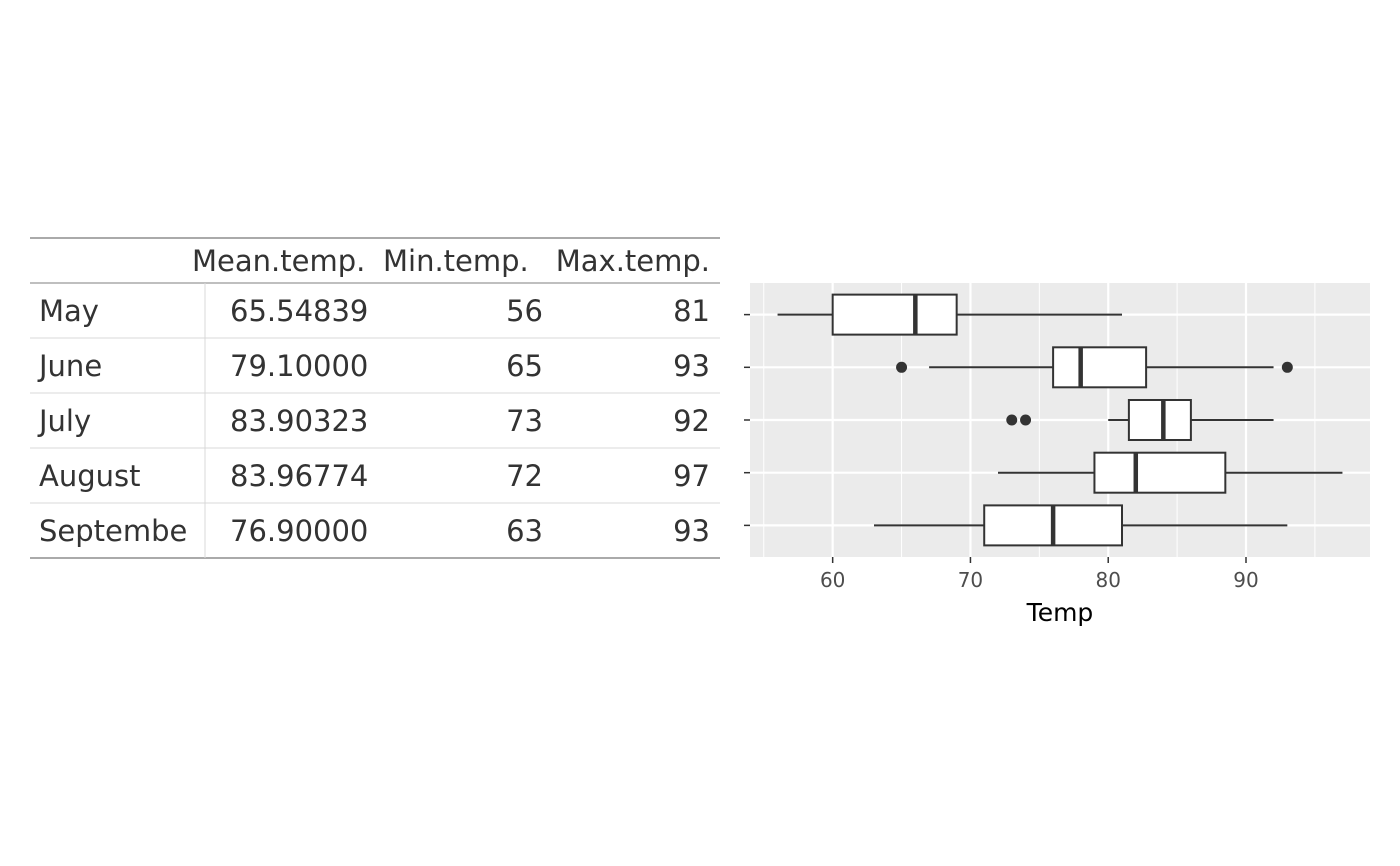 The width and height of the screenshot is (1400, 866). I want to click on table-cell-mean: 76.90000, so click(299, 531).